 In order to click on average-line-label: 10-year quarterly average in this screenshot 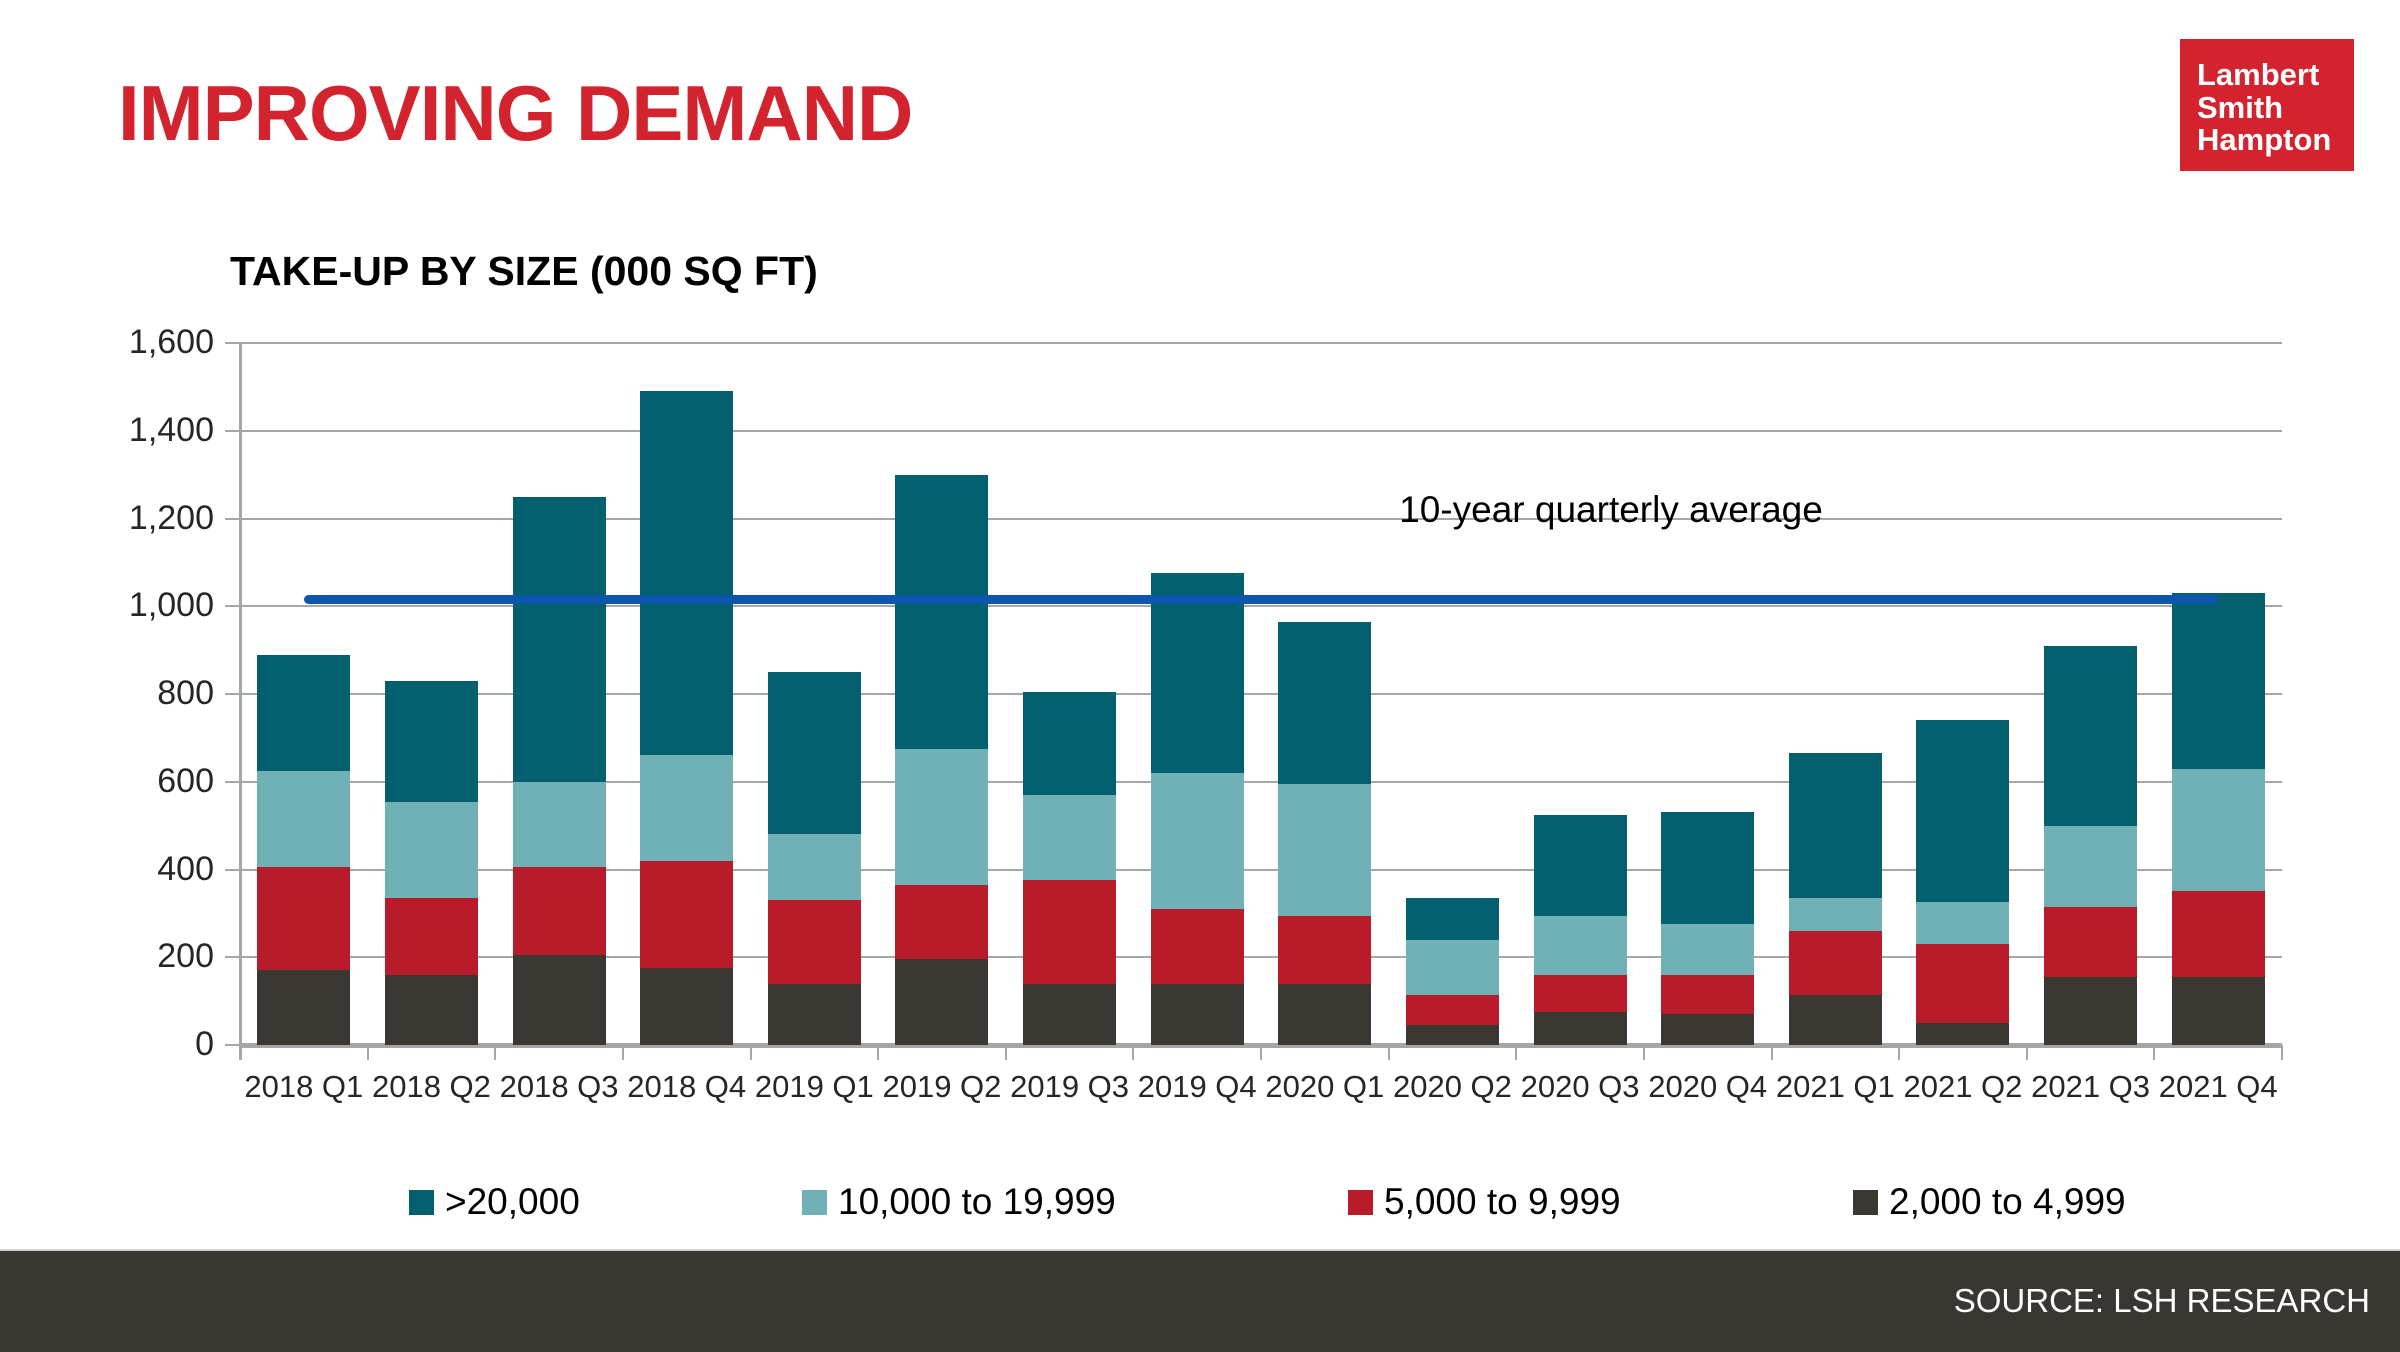, I will do `click(1611, 509)`.